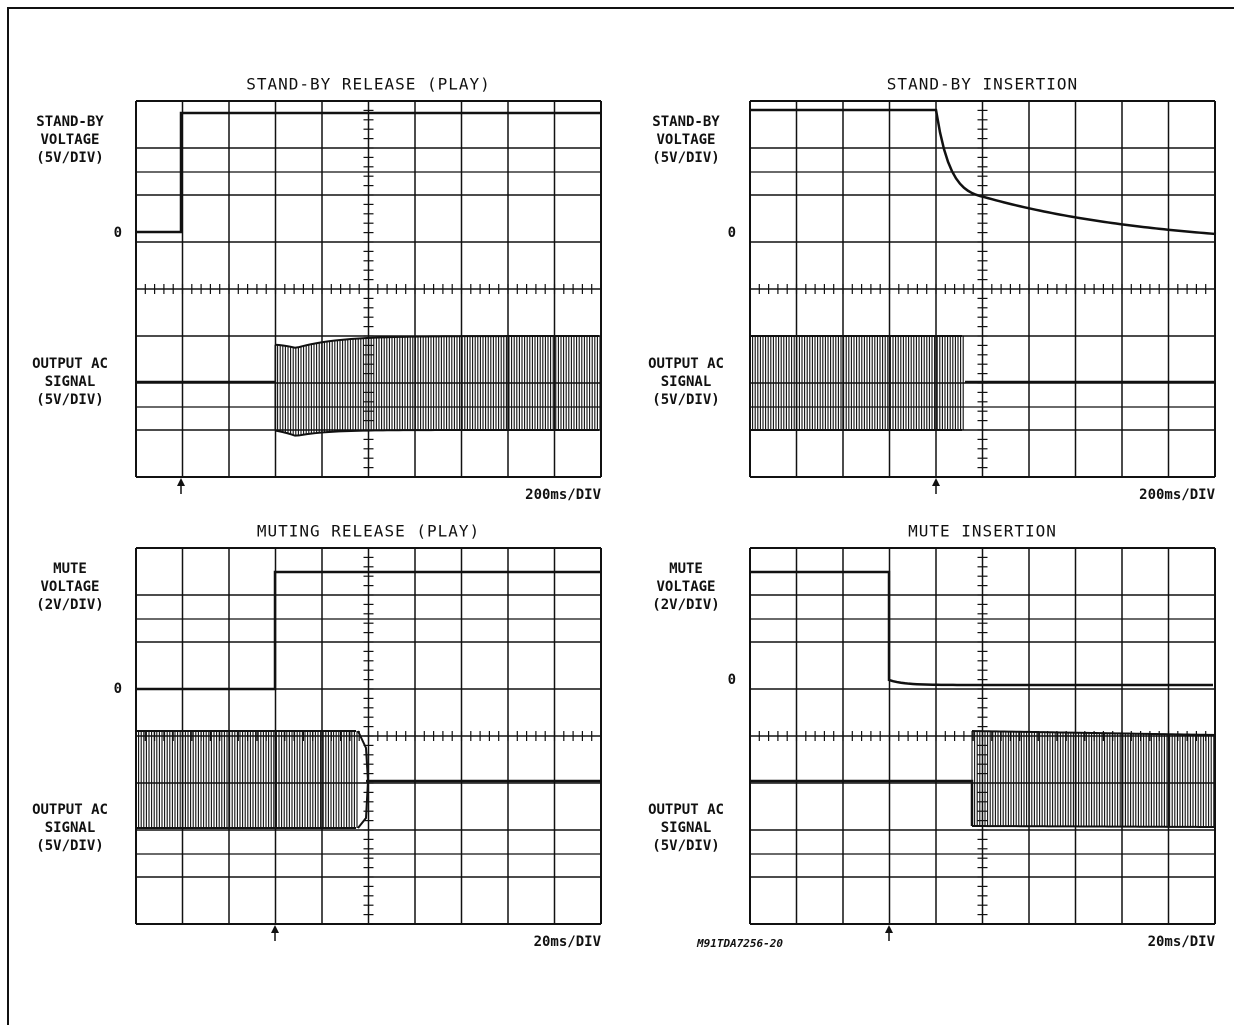 This screenshot has height=1029, width=1234. I want to click on panel-title: MUTING RELEASE (PLAY), so click(368, 531).